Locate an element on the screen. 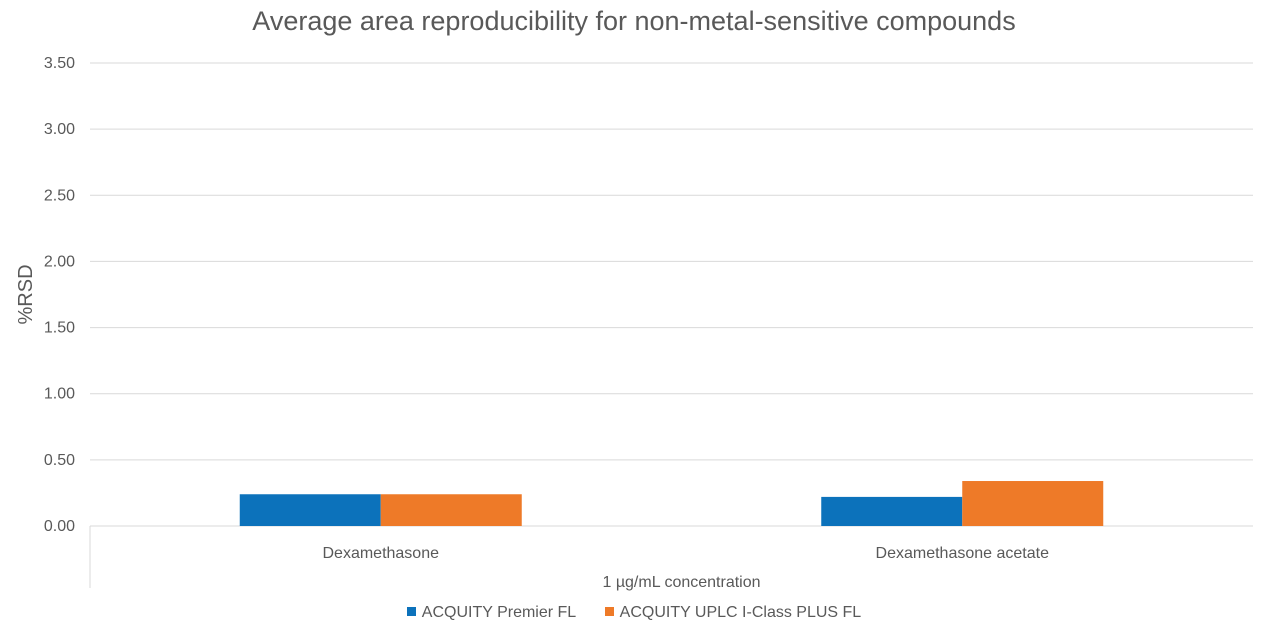 This screenshot has width=1268, height=623. legend-item-series-2: ACQUITY UPLC I-Class PLUS FL is located at coordinates (733, 613).